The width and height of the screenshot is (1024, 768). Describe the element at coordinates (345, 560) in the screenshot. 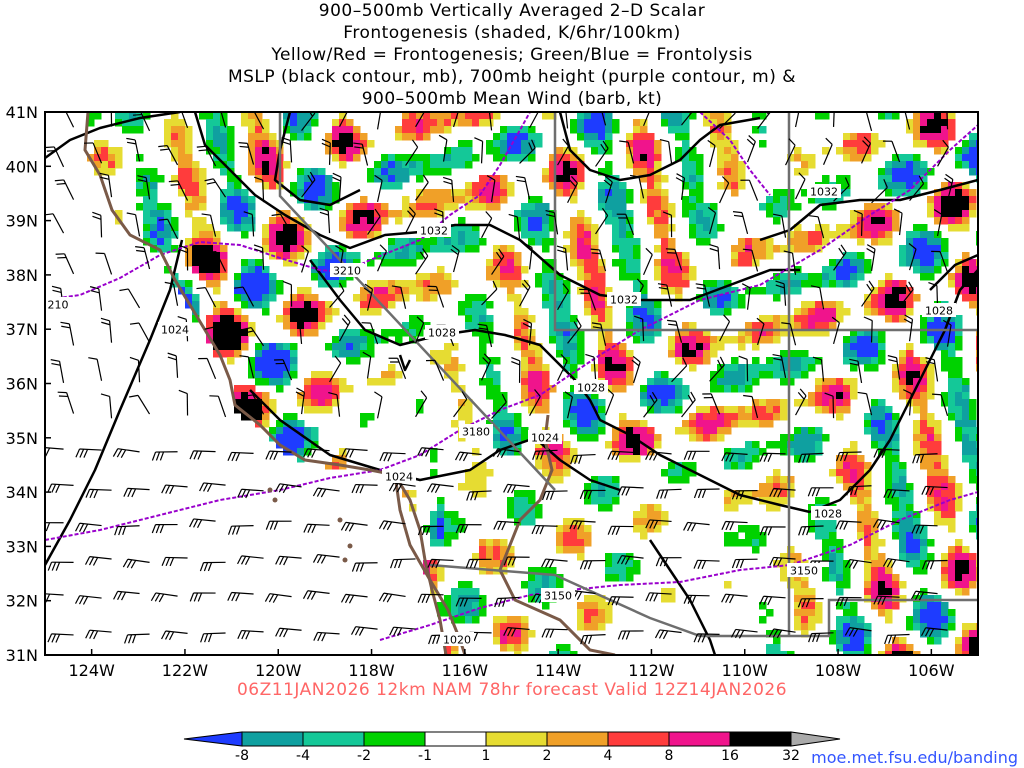

I see `island` at that location.